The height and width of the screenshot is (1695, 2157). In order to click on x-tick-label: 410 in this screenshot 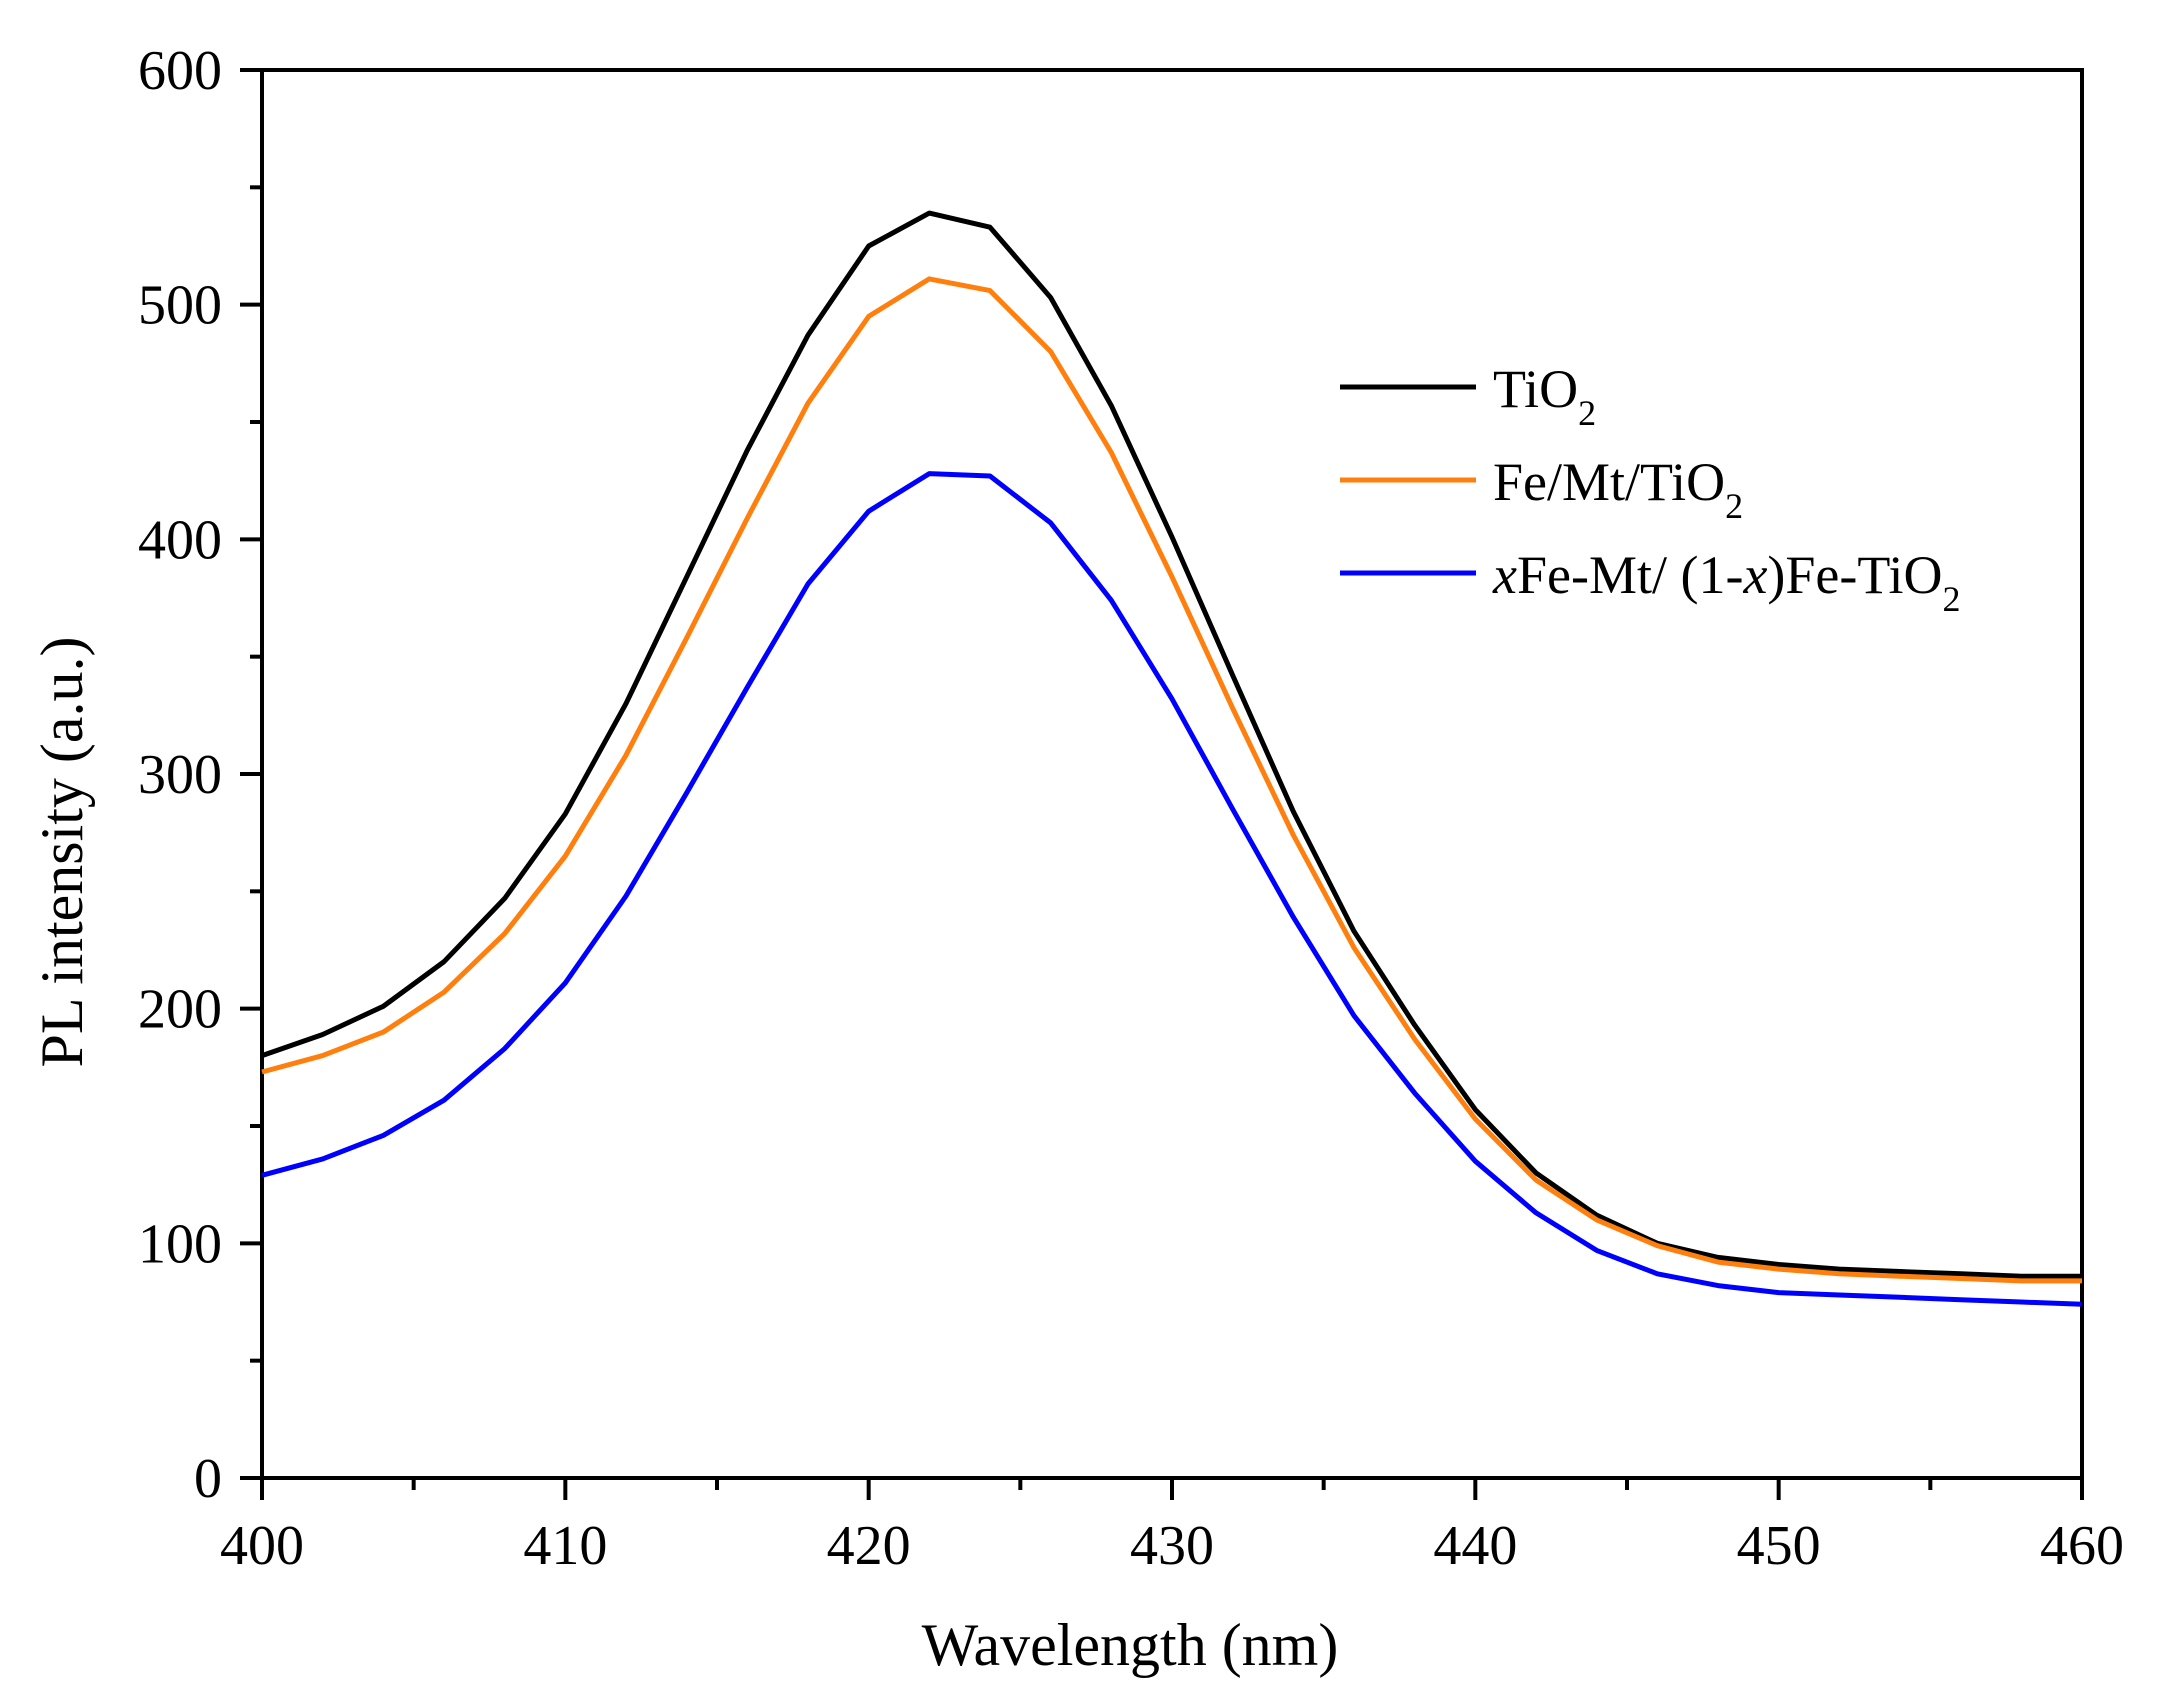, I will do `click(565, 1546)`.